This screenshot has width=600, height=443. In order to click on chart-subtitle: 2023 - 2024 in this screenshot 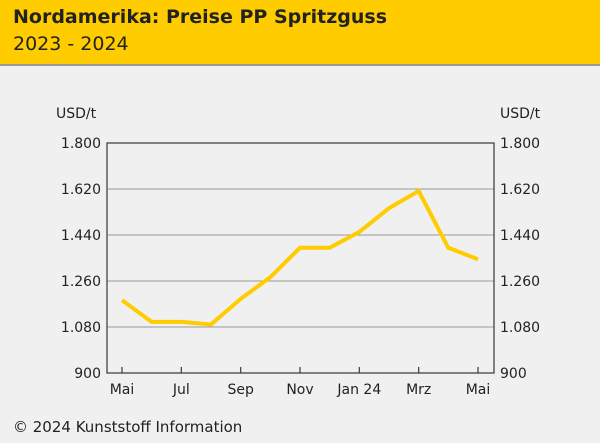, I will do `click(71, 44)`.